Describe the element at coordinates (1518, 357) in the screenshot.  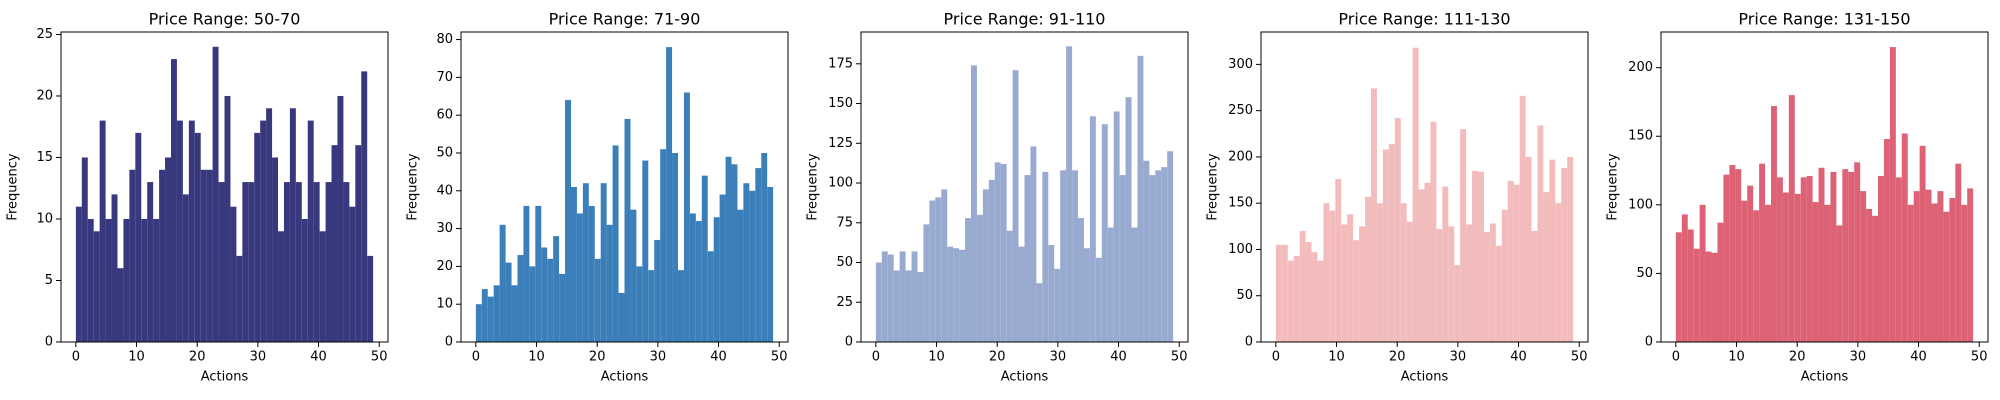
I see `x-tick-label: 40` at that location.